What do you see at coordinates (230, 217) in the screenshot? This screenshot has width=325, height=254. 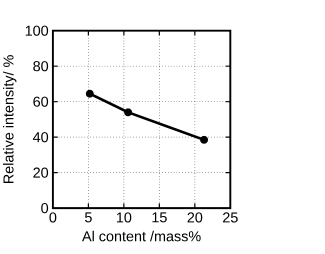 I see `x-tick-label: 25` at bounding box center [230, 217].